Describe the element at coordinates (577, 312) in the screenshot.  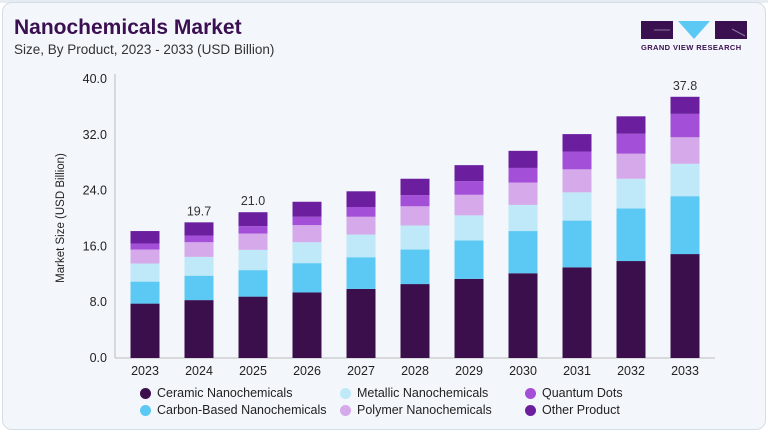
I see `bar-segment-ceramic-nanochemicals-2031` at that location.